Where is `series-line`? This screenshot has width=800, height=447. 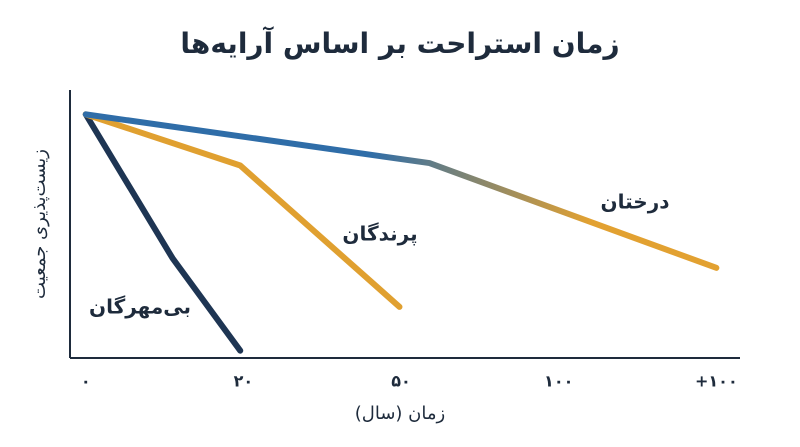
series-line is located at coordinates (163, 232).